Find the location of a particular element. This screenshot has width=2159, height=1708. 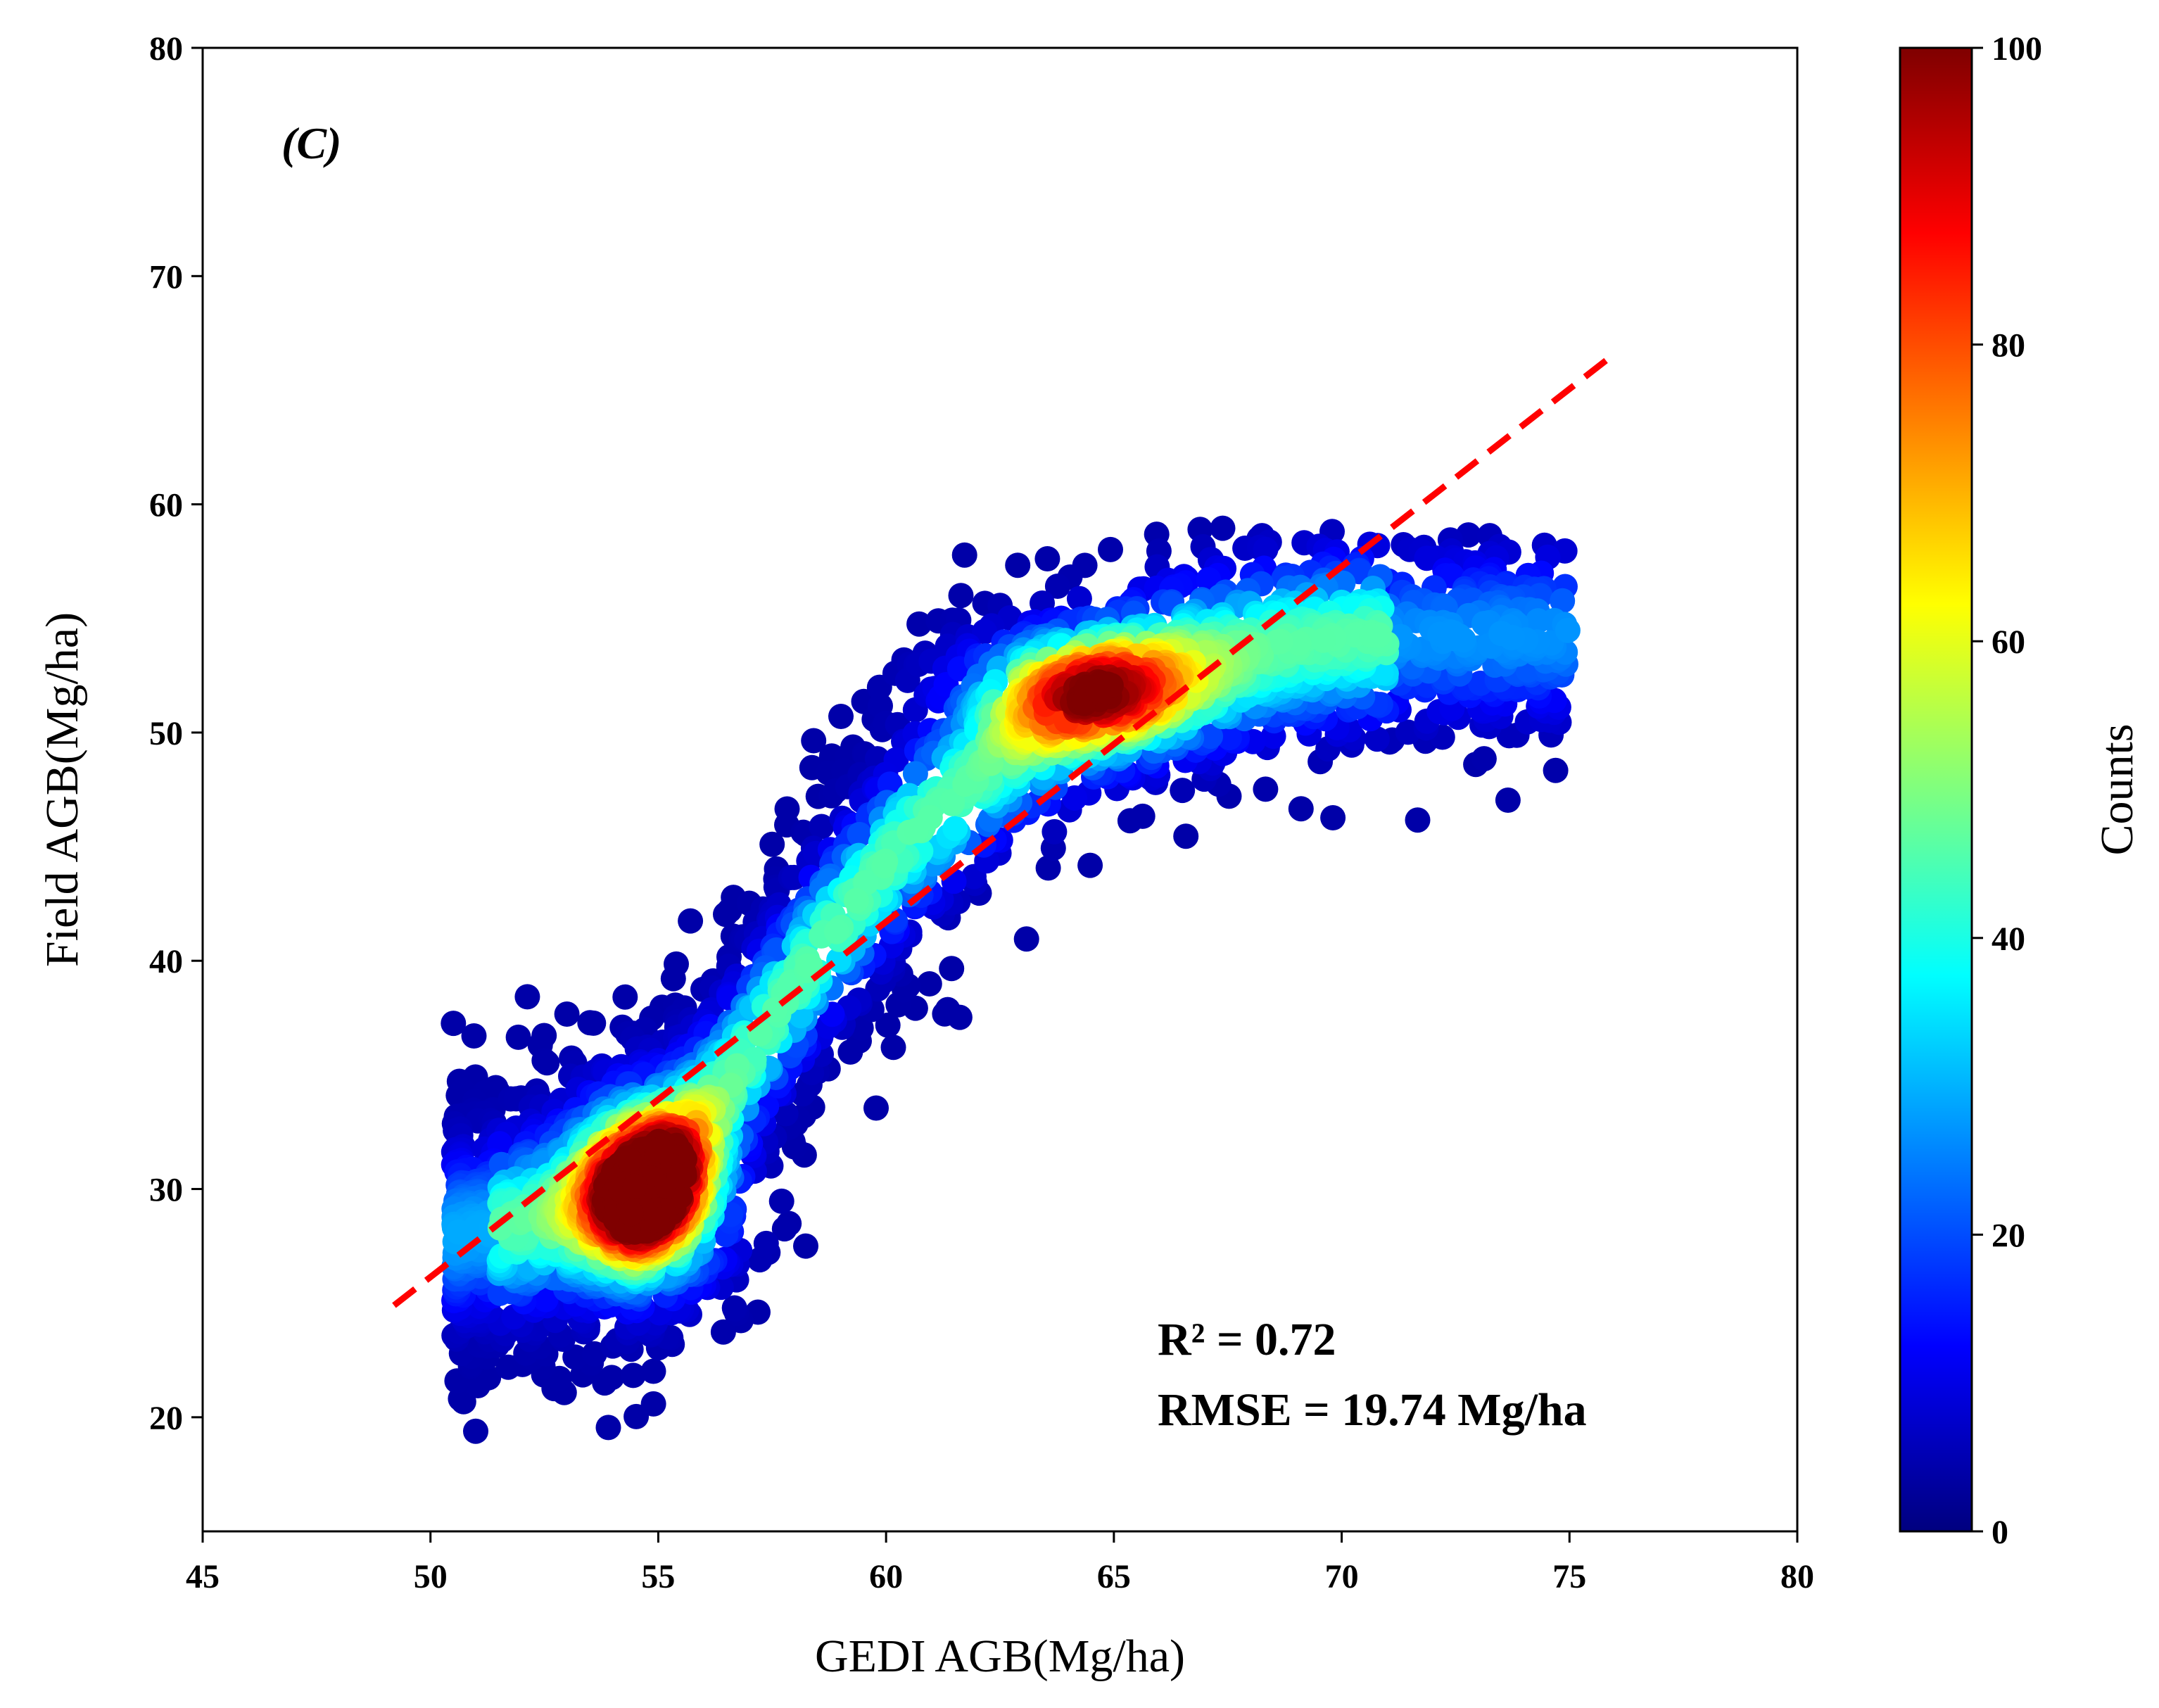

x-tick-label: 50 is located at coordinates (431, 1576).